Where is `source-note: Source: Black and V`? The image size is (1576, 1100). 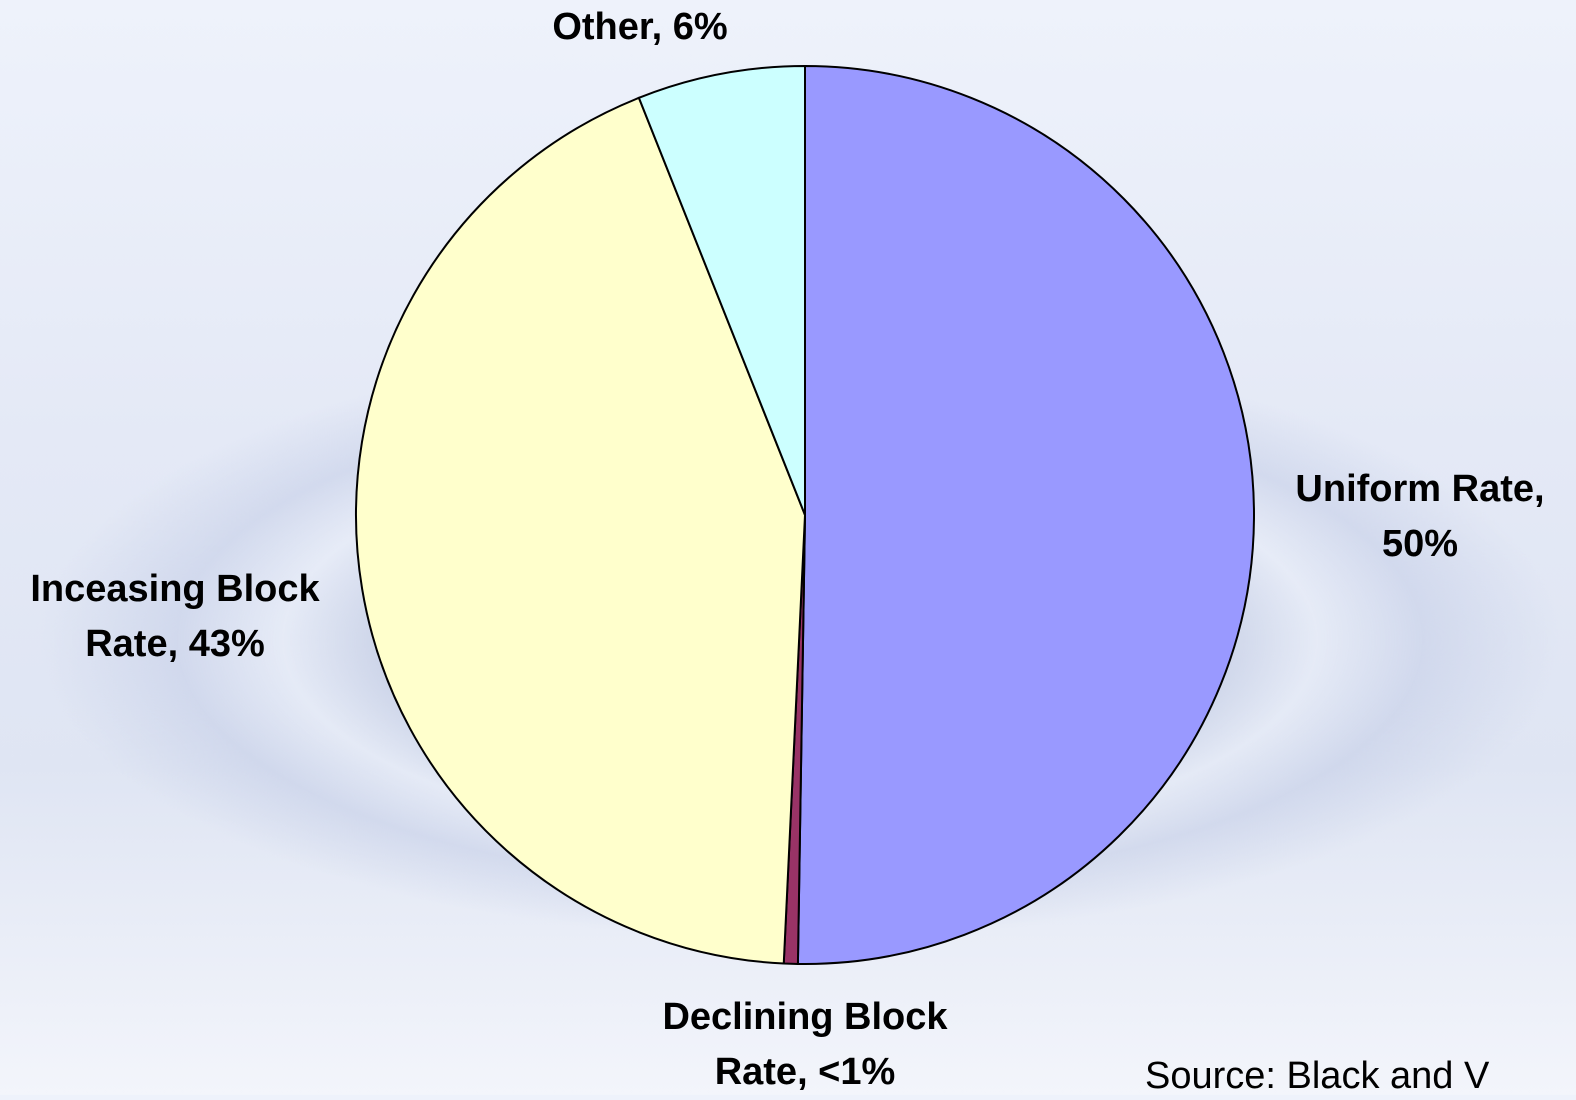 source-note: Source: Black and V is located at coordinates (1317, 1076).